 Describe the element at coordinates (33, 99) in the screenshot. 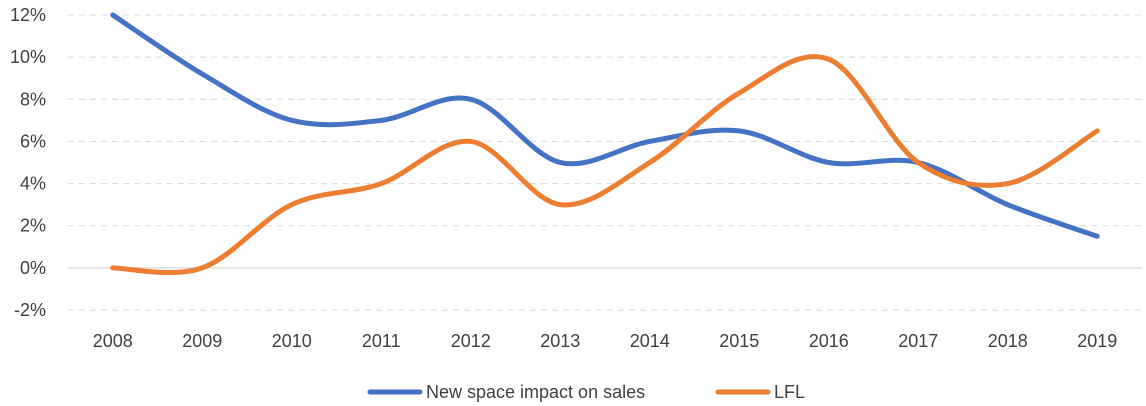

I see `y-tick-label: 8%` at that location.